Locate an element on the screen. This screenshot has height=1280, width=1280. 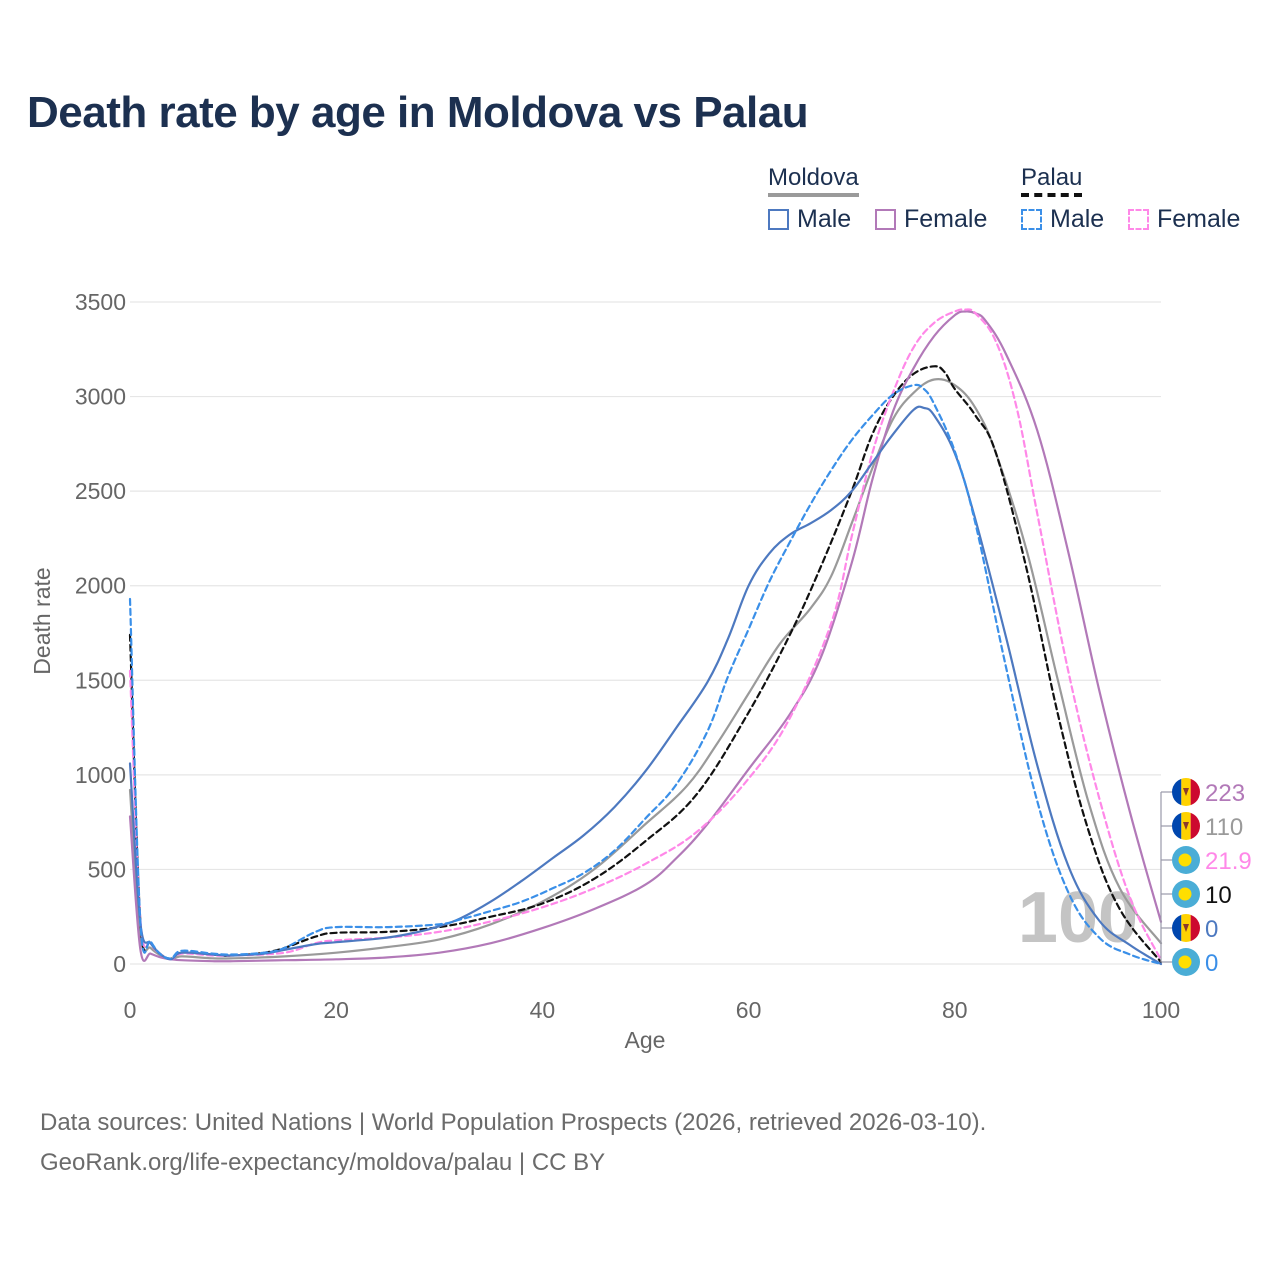
year-watermark: 100 is located at coordinates (1078, 918).